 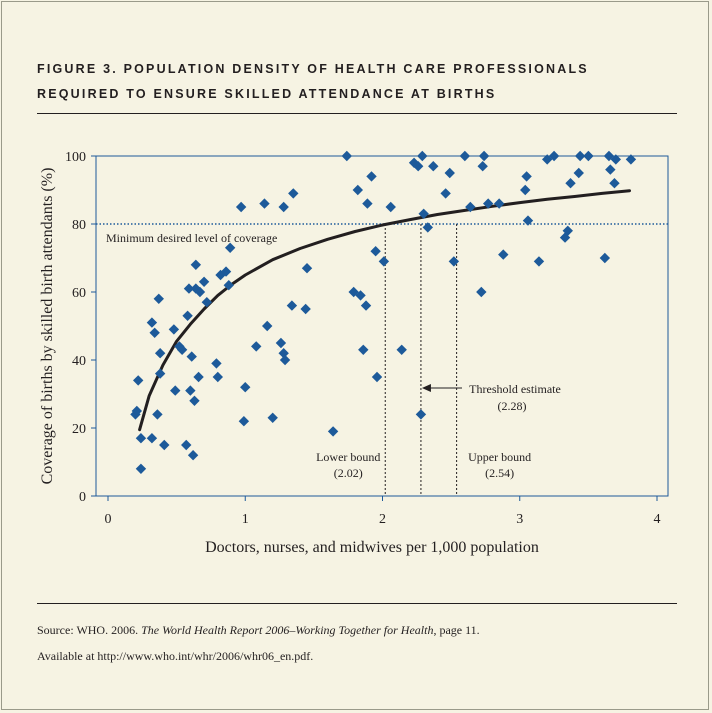 What do you see at coordinates (357, 603) in the screenshot?
I see `bottom-rule` at bounding box center [357, 603].